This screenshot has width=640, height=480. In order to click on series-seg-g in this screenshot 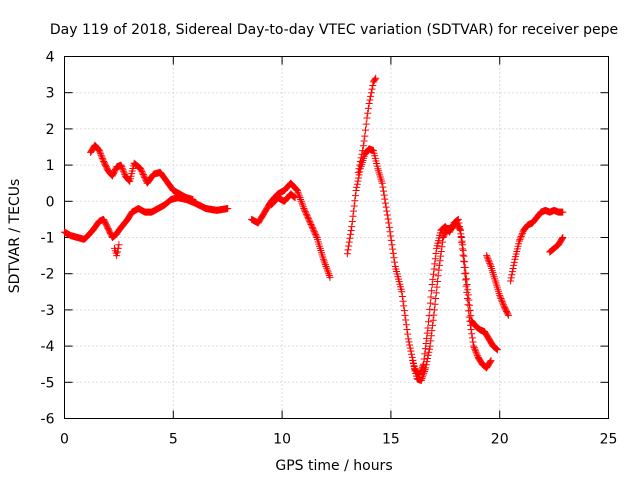, I will do `click(367, 125)`.